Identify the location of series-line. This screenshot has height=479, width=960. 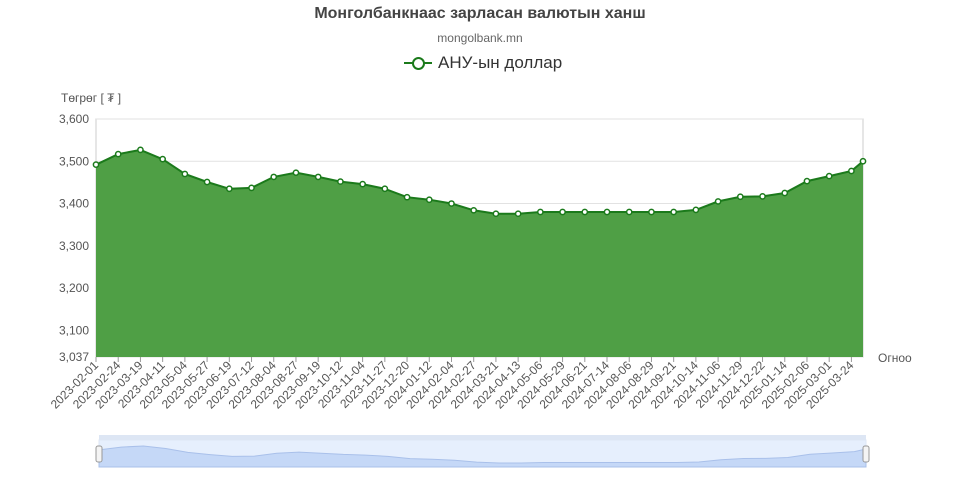
(479, 181).